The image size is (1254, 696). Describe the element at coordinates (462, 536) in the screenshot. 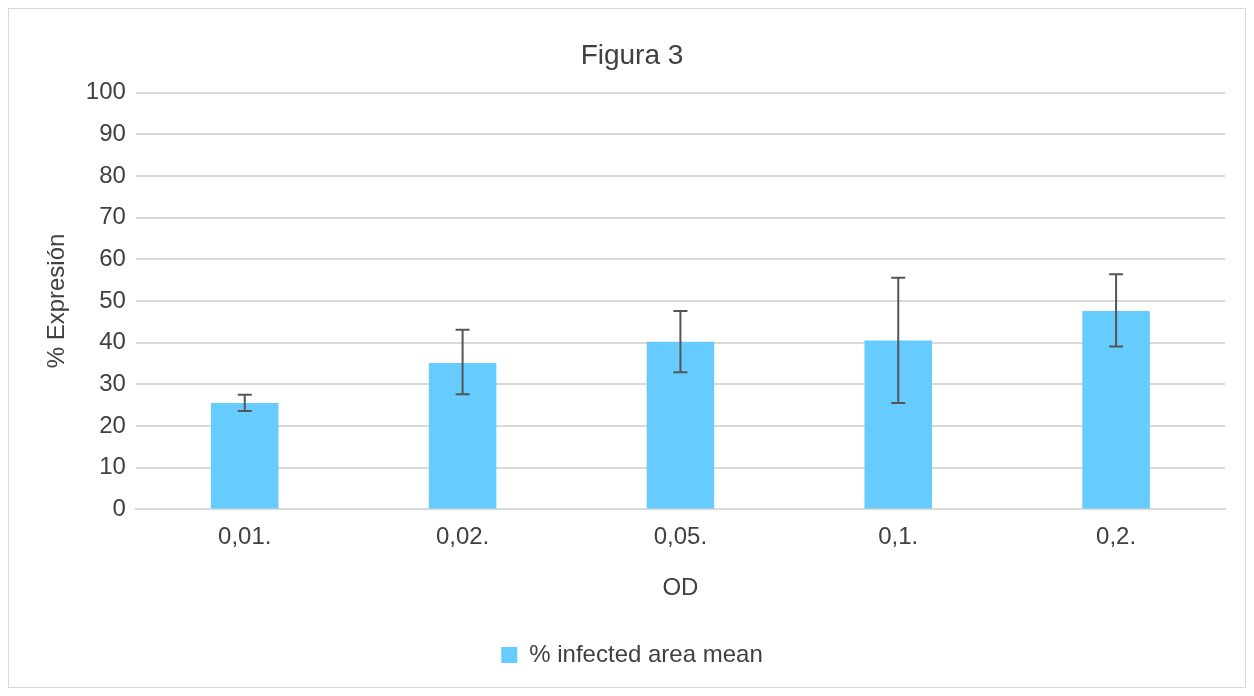

I see `x-tick-label: 0,02.` at that location.